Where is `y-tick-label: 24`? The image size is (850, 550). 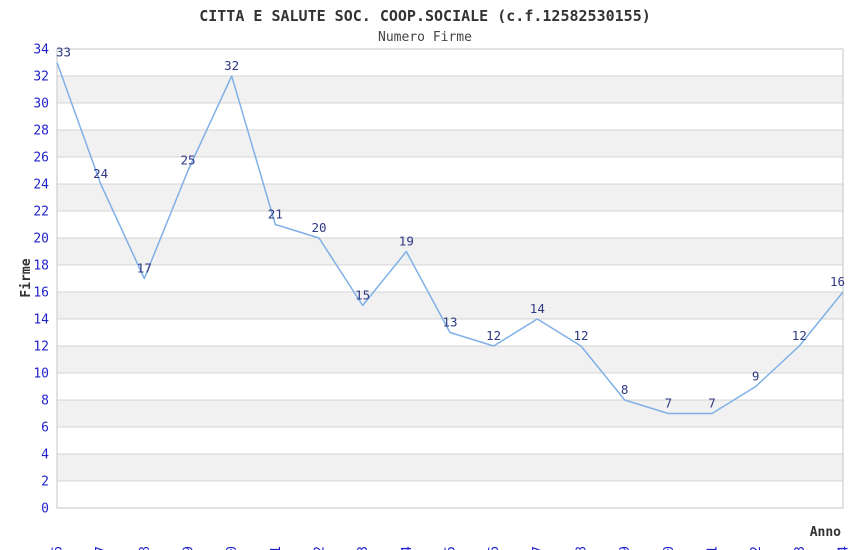 y-tick-label: 24 is located at coordinates (41, 185).